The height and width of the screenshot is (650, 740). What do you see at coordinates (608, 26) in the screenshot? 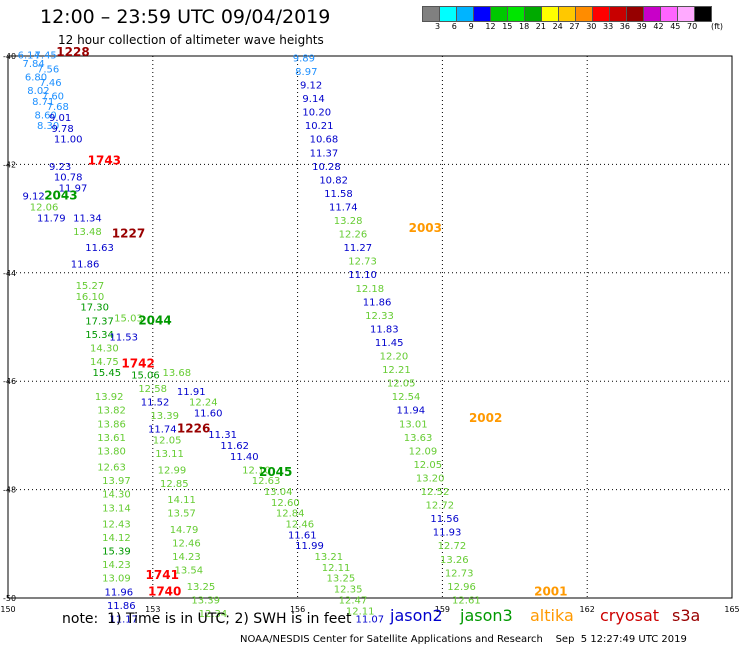
I see `color-scale-label: 33` at bounding box center [608, 26].